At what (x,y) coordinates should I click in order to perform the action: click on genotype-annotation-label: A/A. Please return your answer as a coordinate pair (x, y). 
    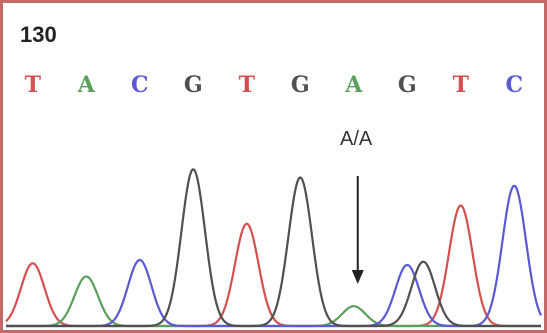
    Looking at the image, I should click on (356, 139).